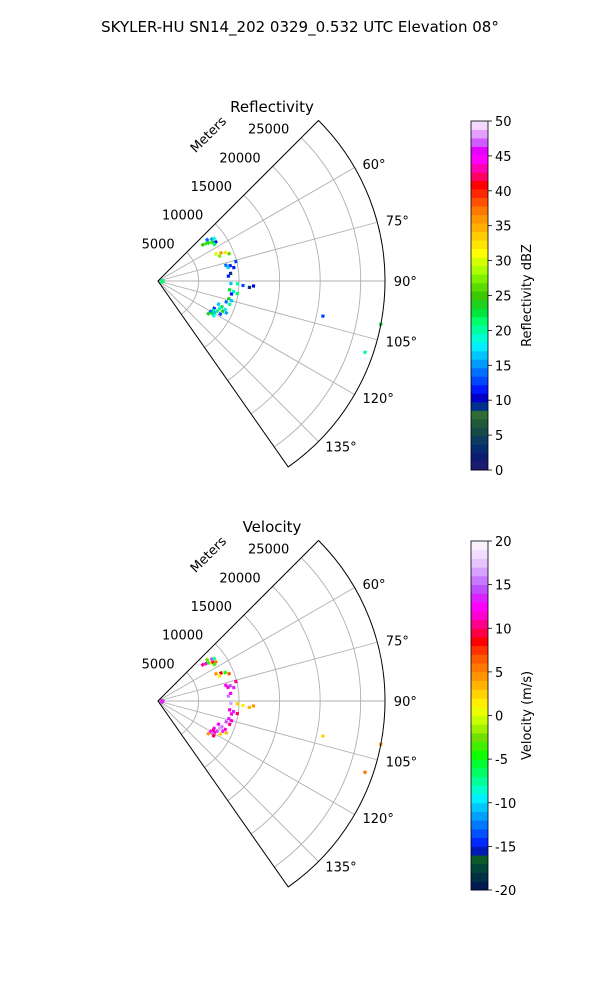  Describe the element at coordinates (374, 585) in the screenshot. I see `azimuth-tick-60: 60°` at that location.